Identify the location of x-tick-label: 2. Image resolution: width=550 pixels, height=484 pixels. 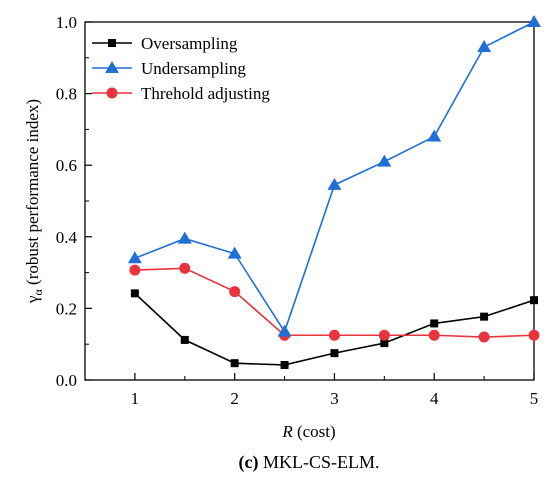
(234, 398).